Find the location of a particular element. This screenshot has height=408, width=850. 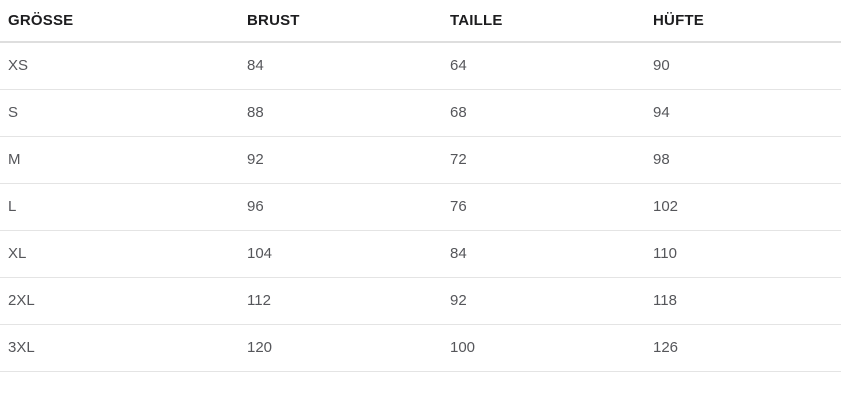

column-header-groesse: GRÖSSE is located at coordinates (123, 21).